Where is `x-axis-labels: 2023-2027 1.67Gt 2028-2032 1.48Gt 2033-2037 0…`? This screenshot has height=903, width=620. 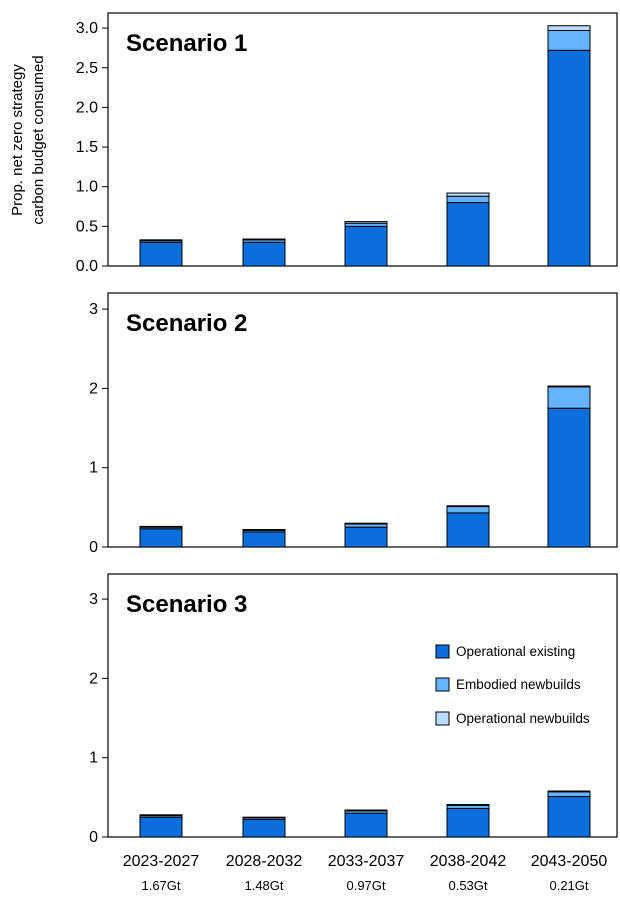
x-axis-labels: 2023-2027 1.67Gt 2028-2032 1.48Gt 2033-2037 0… is located at coordinates (365, 873).